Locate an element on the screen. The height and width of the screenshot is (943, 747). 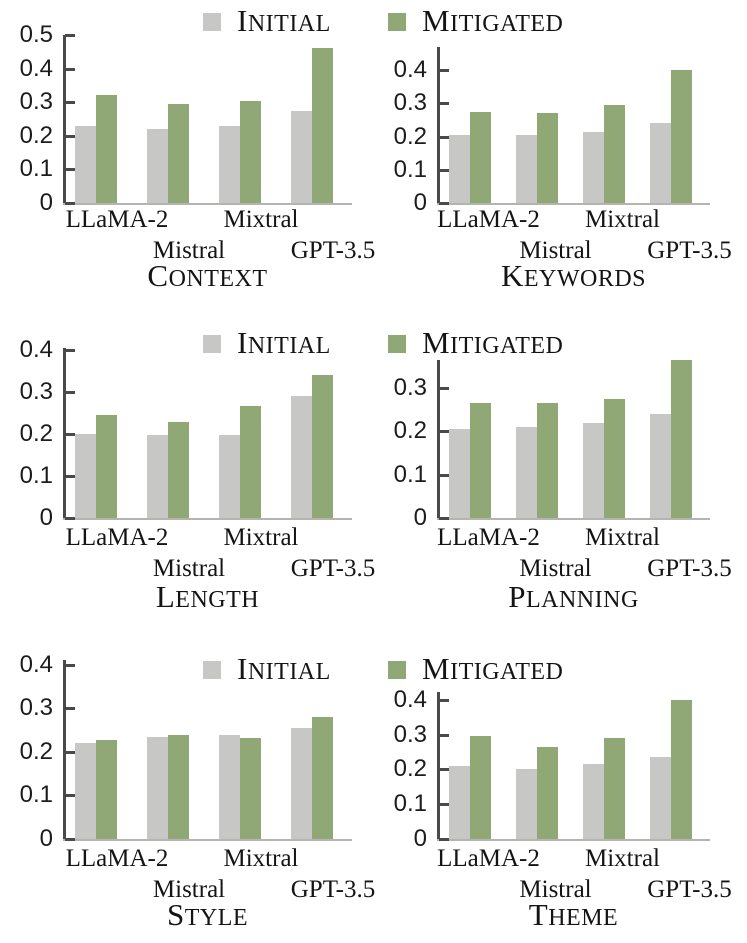
y-tick-label: 0.5 is located at coordinates (36, 34).